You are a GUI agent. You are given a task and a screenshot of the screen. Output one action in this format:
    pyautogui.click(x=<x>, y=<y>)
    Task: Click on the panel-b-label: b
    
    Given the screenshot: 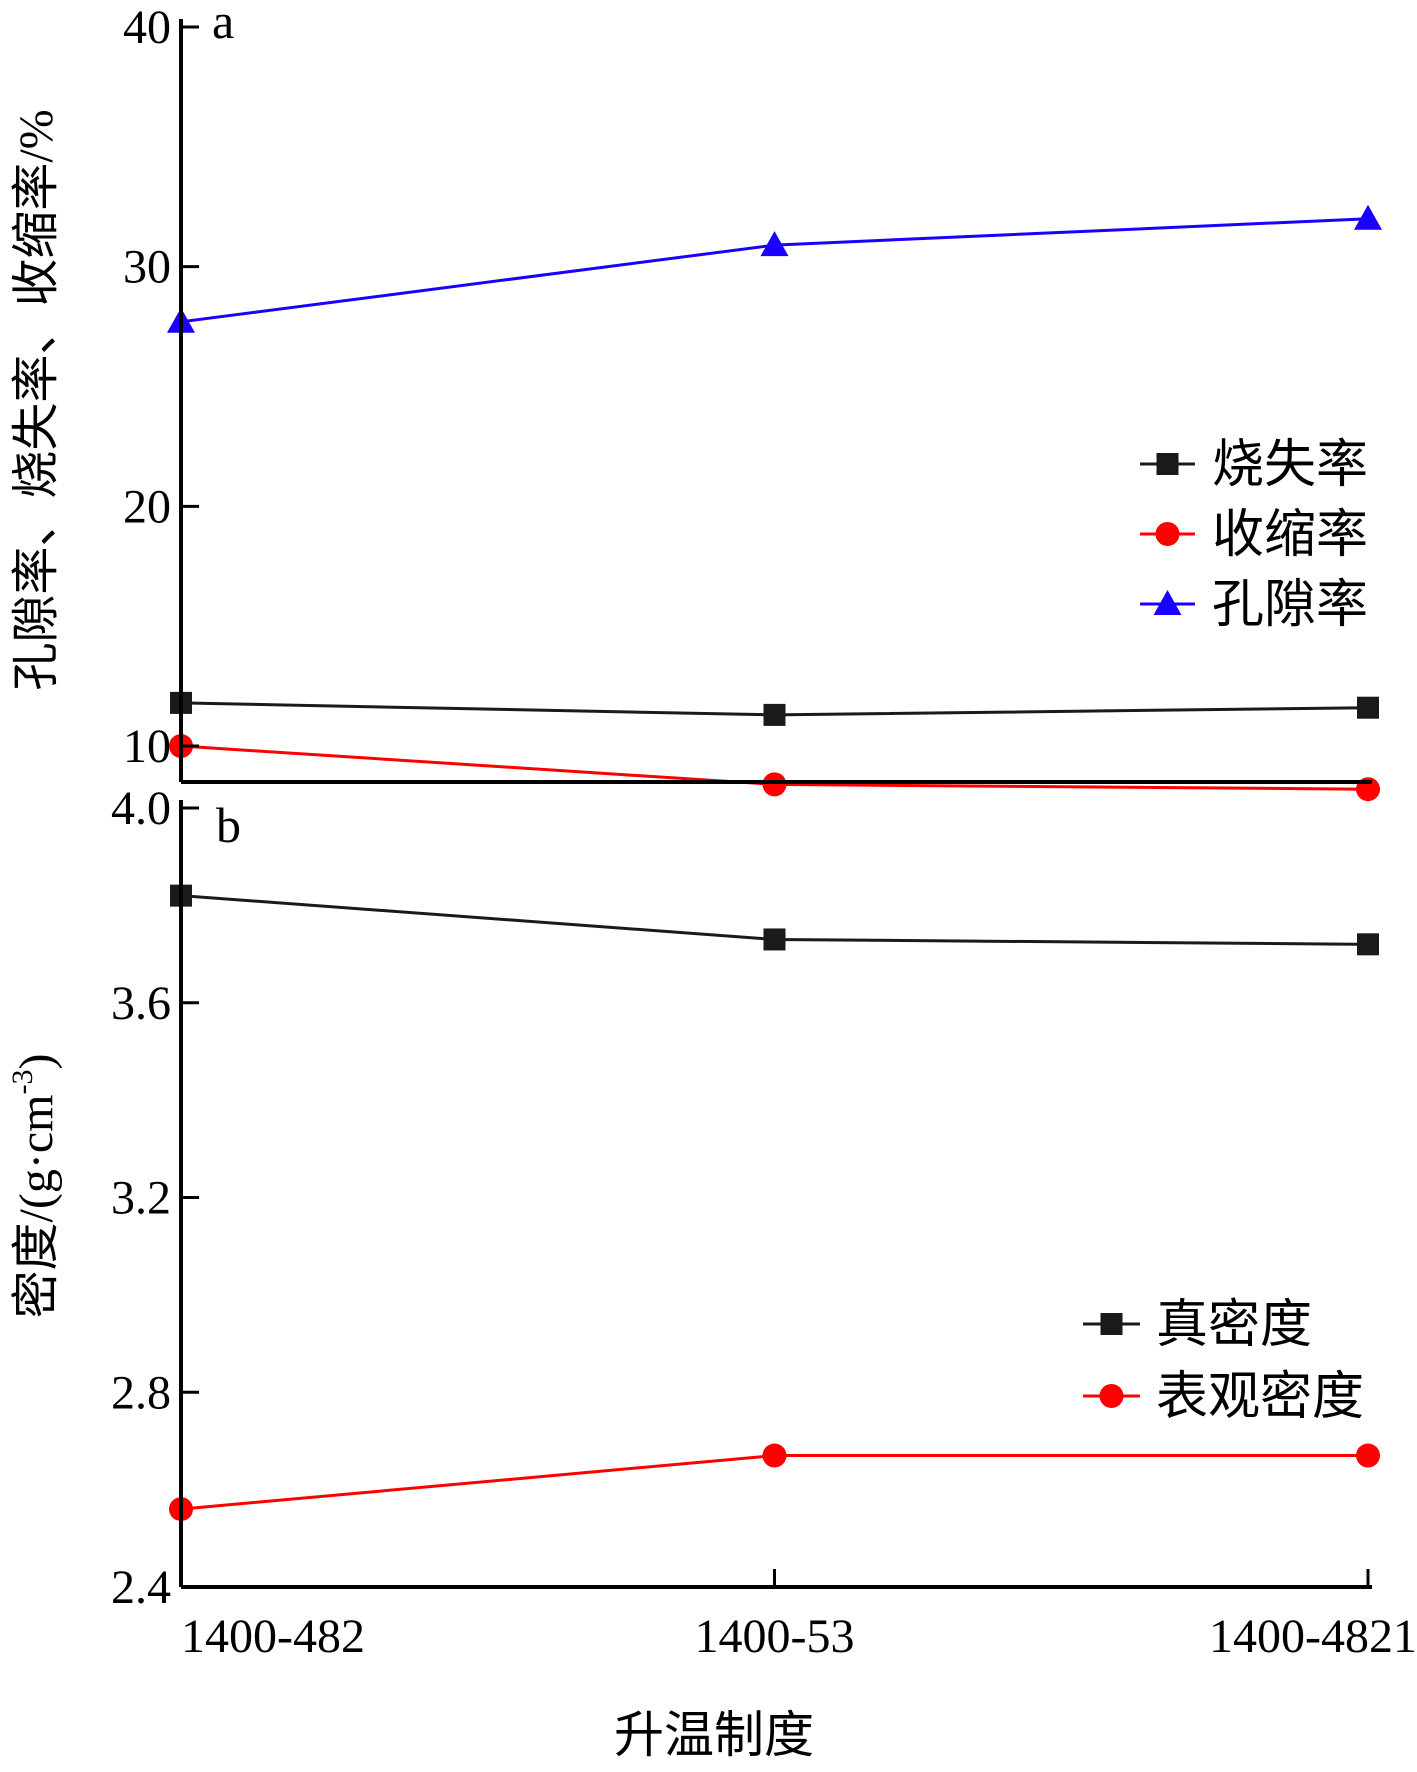 What is the action you would take?
    pyautogui.click(x=228, y=825)
    